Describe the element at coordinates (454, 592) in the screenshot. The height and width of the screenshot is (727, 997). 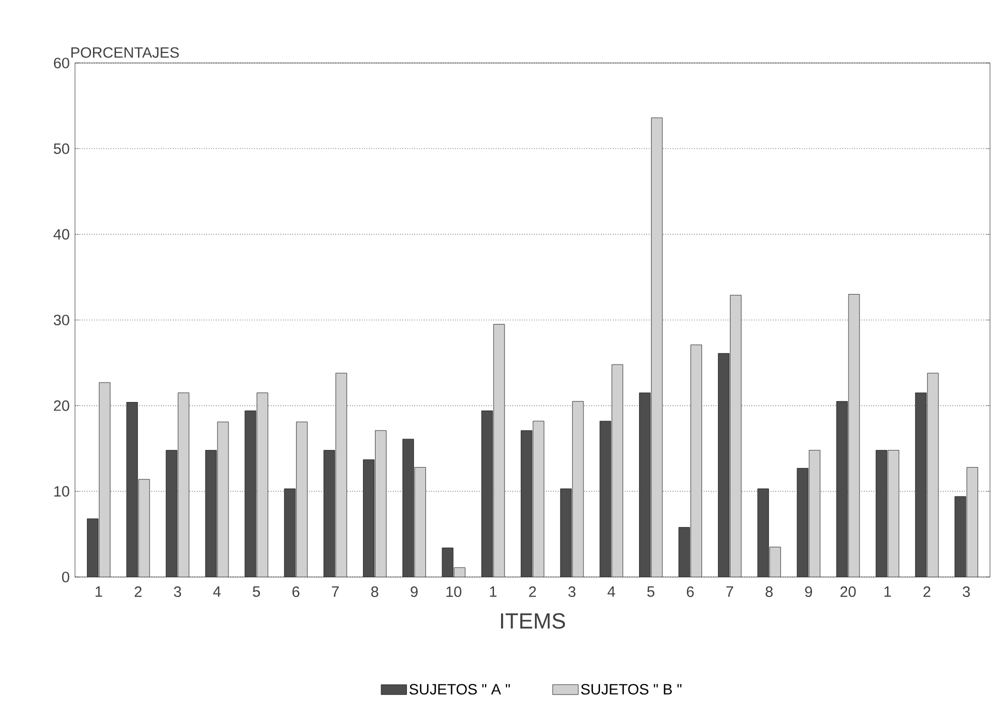
I see `x-tick-label: 10` at that location.